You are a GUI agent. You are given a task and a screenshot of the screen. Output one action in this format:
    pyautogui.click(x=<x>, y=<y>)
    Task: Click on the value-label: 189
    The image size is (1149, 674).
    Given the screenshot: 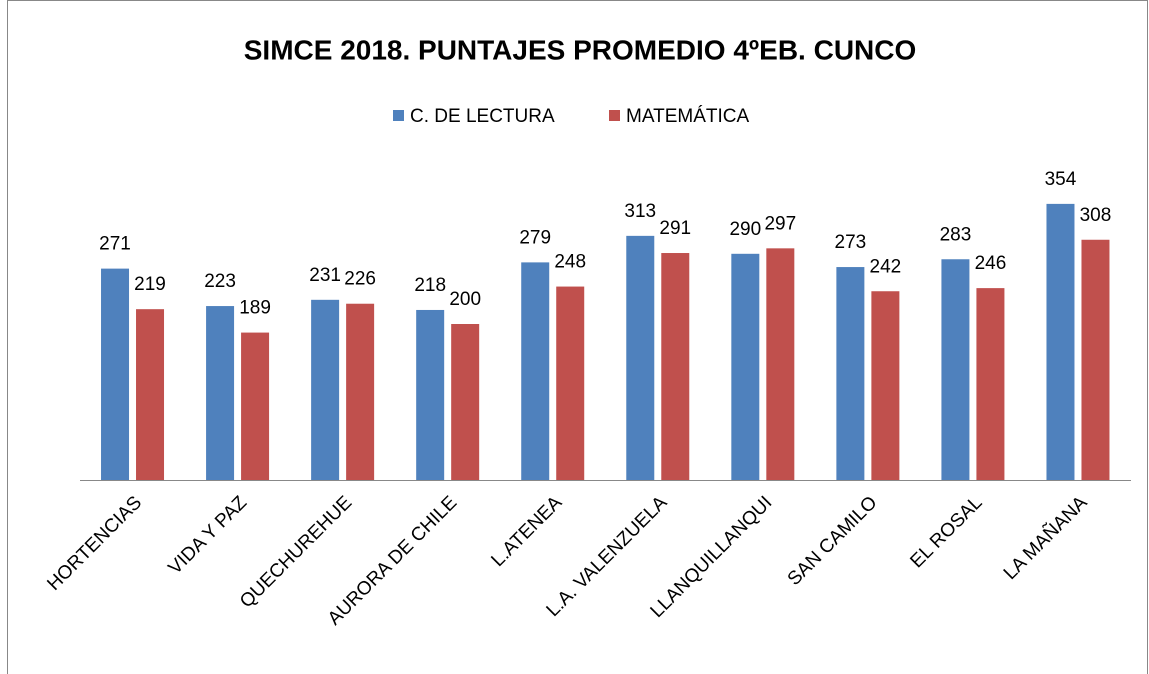 What is the action you would take?
    pyautogui.click(x=255, y=308)
    